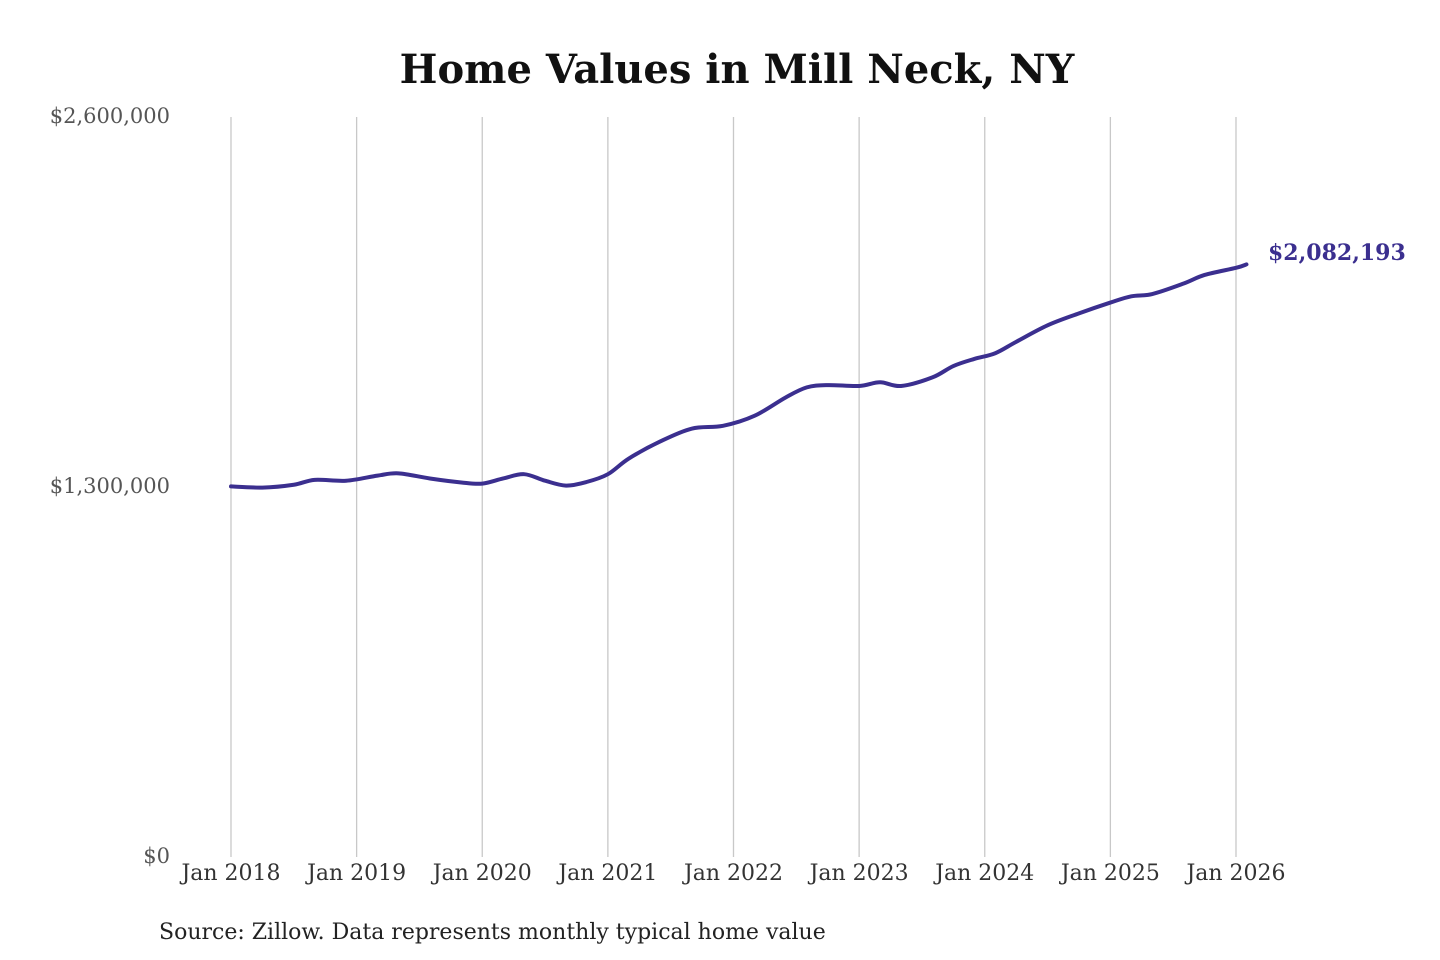  What do you see at coordinates (156, 856) in the screenshot?
I see `y-tick-label: $0` at bounding box center [156, 856].